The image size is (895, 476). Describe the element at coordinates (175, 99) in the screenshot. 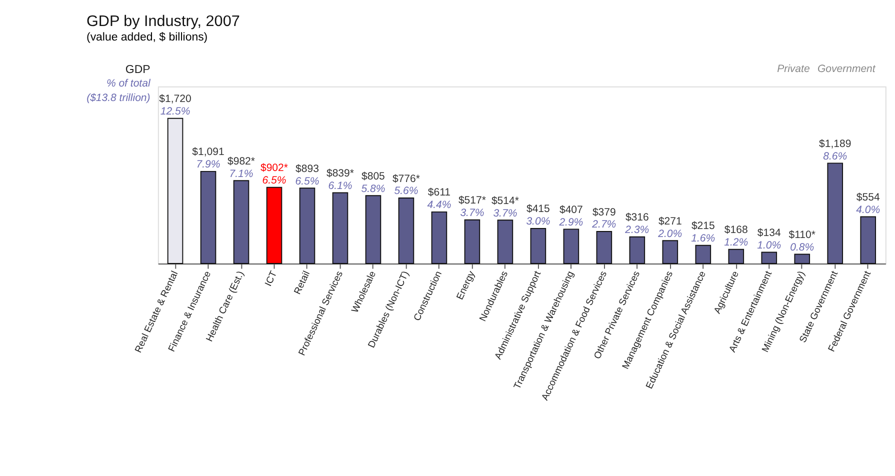

I see `data-label: $1,720` at that location.